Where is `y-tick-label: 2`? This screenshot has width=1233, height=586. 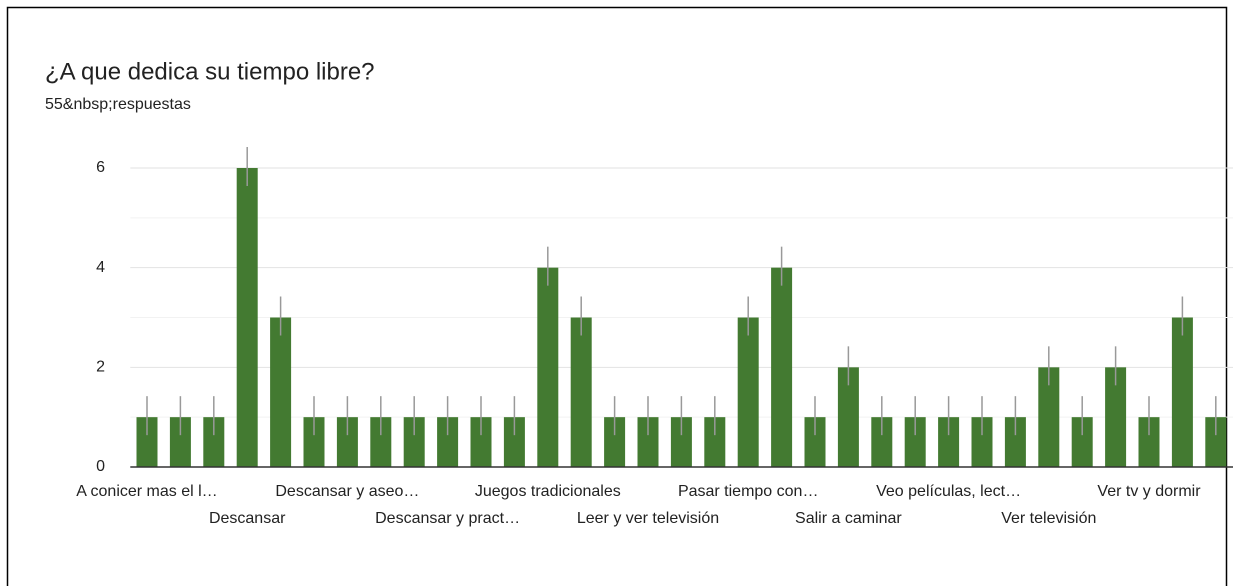 y-tick-label: 2 is located at coordinates (100, 367).